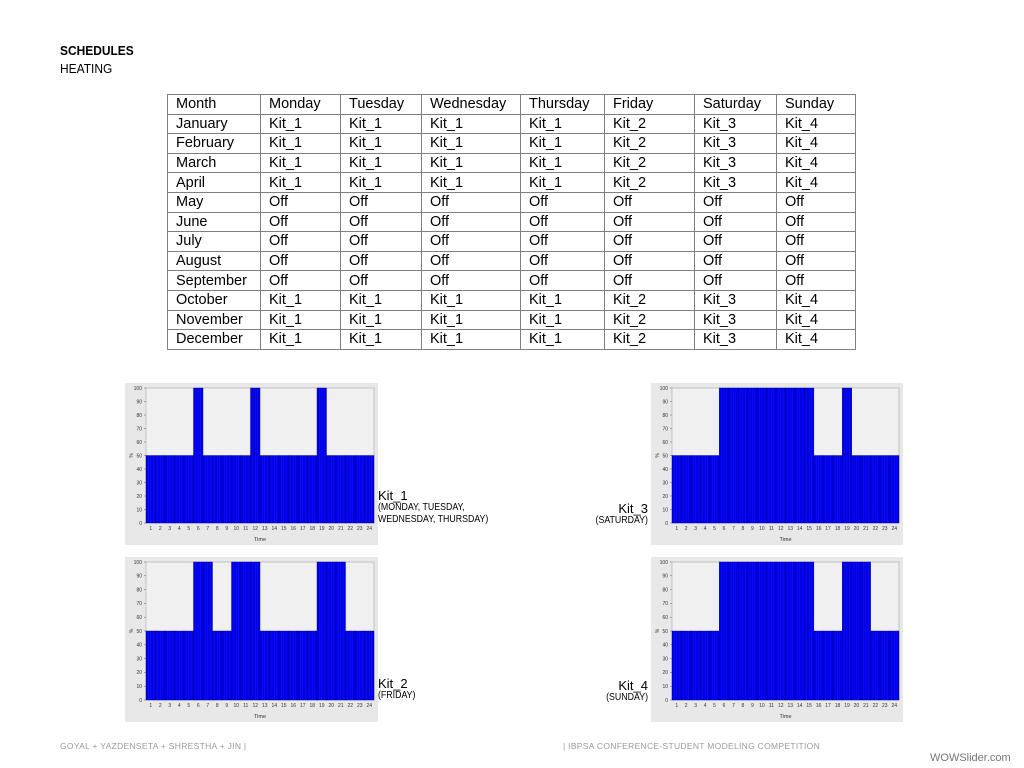 The height and width of the screenshot is (768, 1024). What do you see at coordinates (857, 706) in the screenshot?
I see `x-tick-label: 20` at bounding box center [857, 706].